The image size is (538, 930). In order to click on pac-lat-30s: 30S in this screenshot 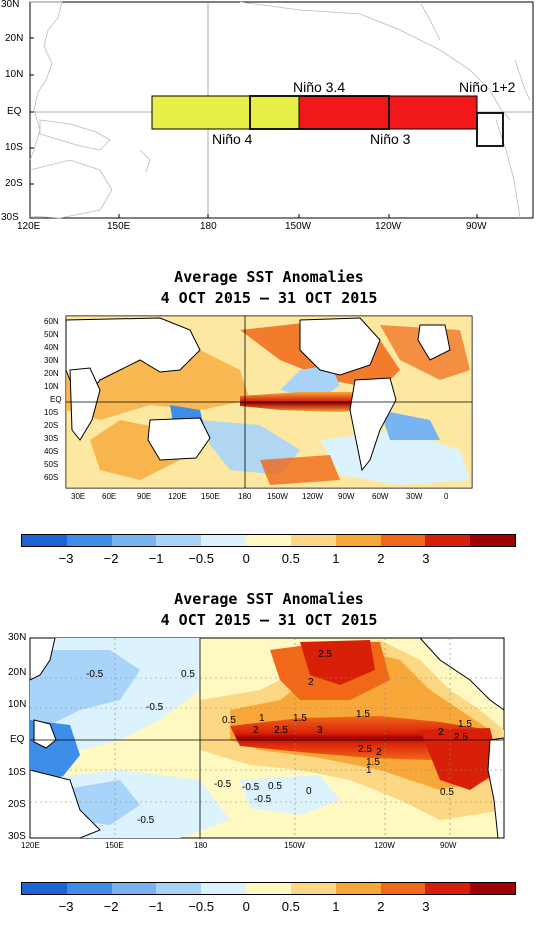, I will do `click(17, 836)`.